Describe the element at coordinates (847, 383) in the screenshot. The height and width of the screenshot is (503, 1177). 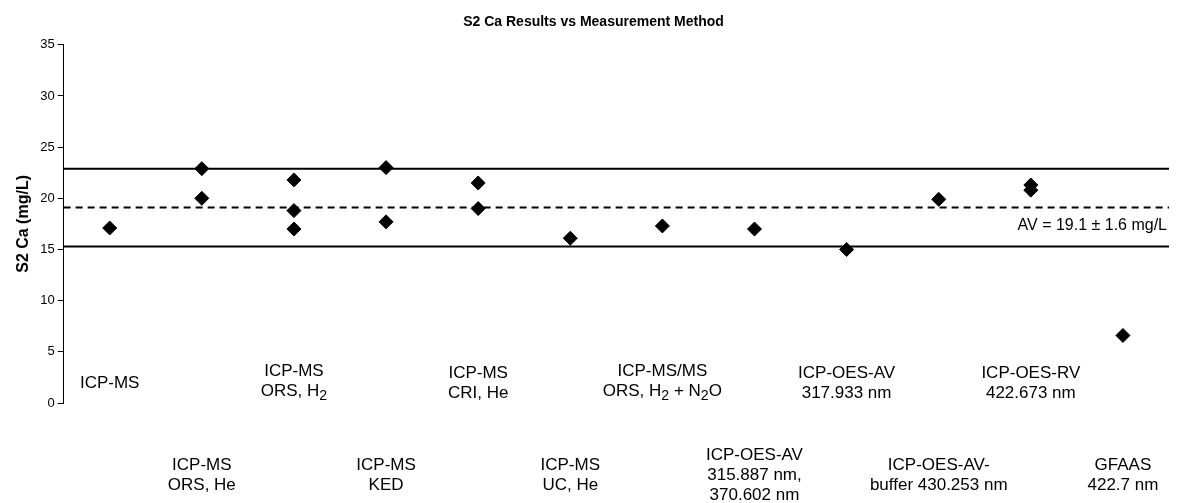
I see `x-tick-label: ICP-OES-AV 317.933 nm` at that location.